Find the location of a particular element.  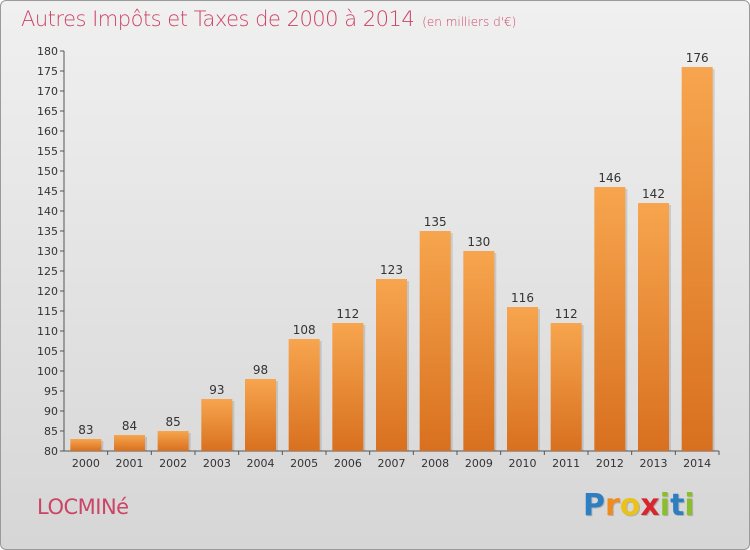

data-label: 130 is located at coordinates (478, 242).